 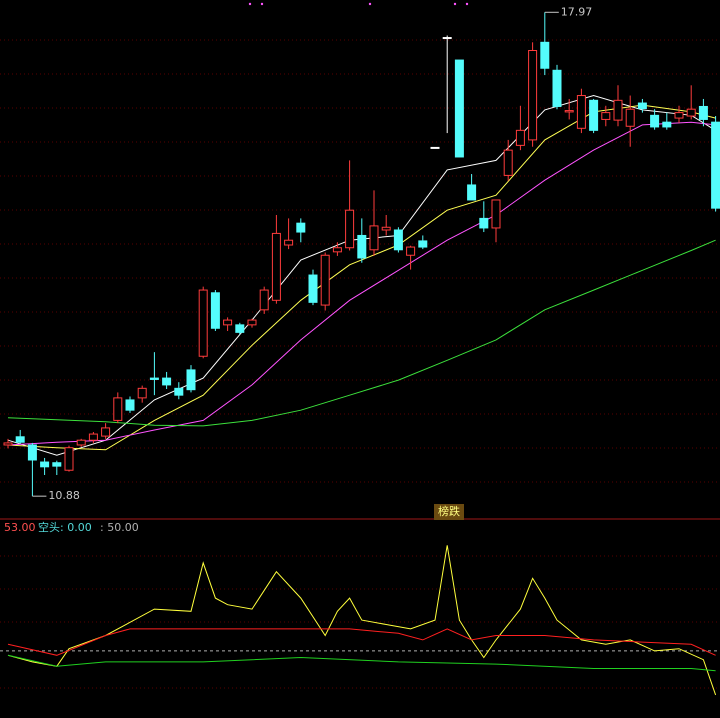 What do you see at coordinates (577, 11) in the screenshot?
I see `annotation: 17.97` at bounding box center [577, 11].